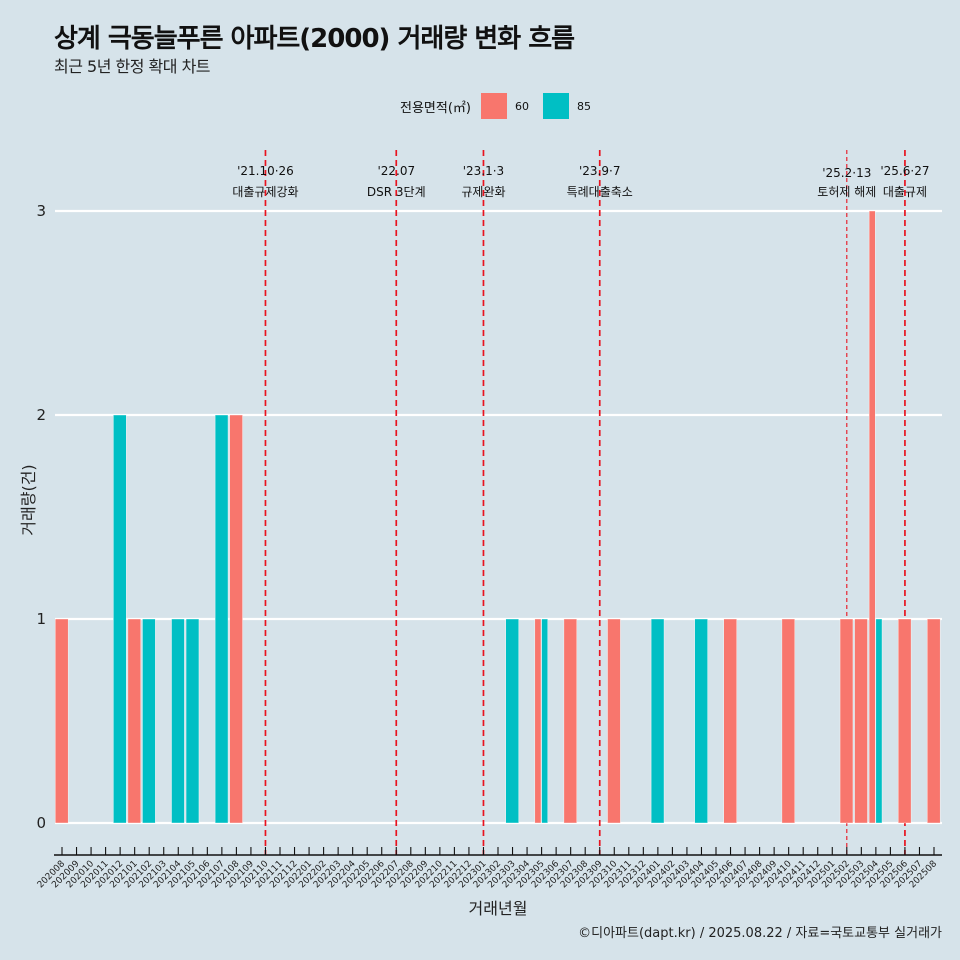 The width and height of the screenshot is (960, 960). Describe the element at coordinates (265, 192) in the screenshot. I see `event-label: 대출규제강화` at that location.